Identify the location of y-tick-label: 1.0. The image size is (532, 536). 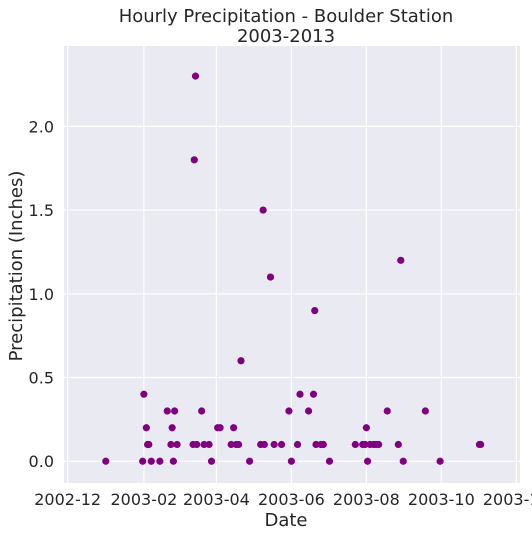
(41, 294).